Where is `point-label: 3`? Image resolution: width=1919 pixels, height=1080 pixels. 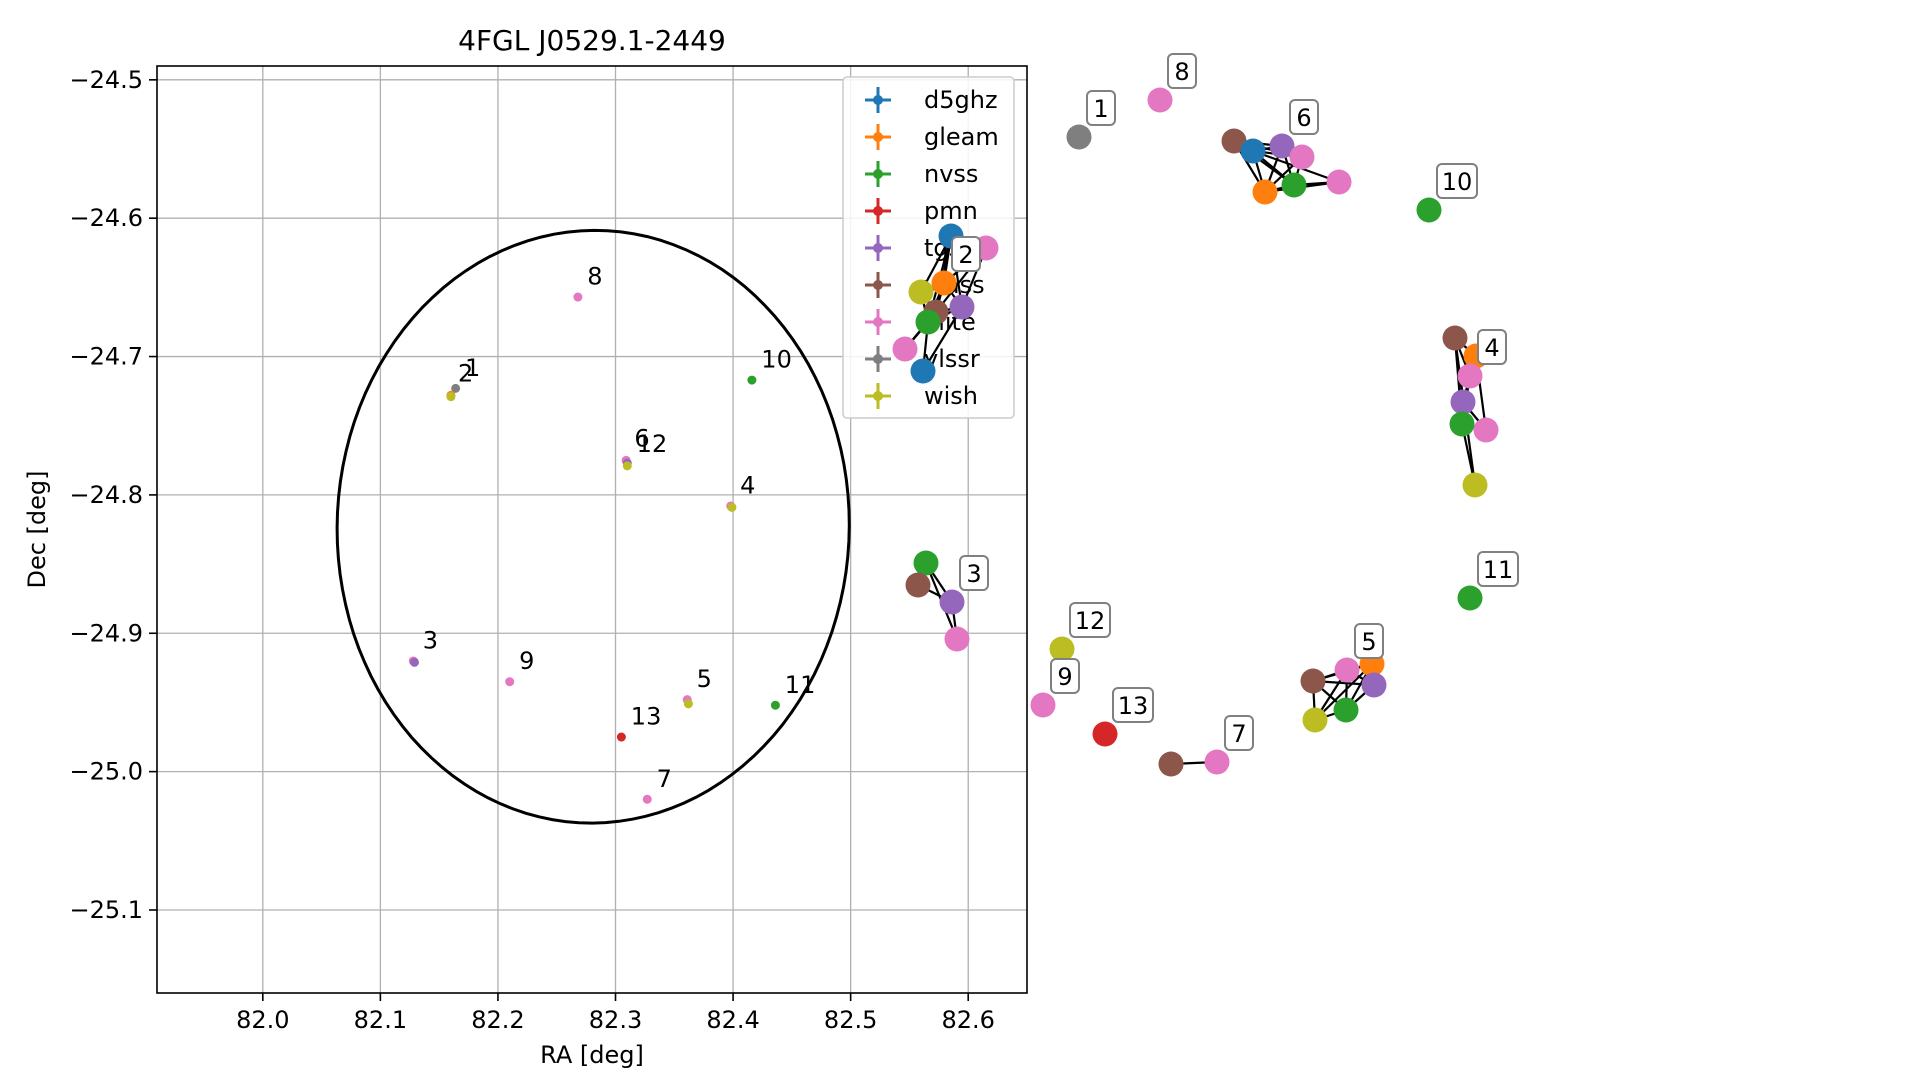 point-label: 3 is located at coordinates (430, 640).